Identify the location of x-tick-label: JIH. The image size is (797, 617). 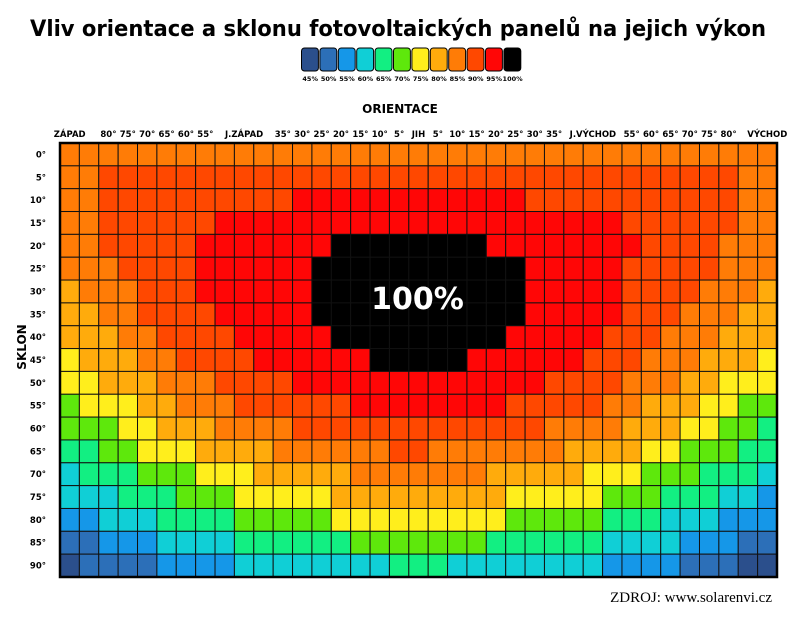
(418, 135).